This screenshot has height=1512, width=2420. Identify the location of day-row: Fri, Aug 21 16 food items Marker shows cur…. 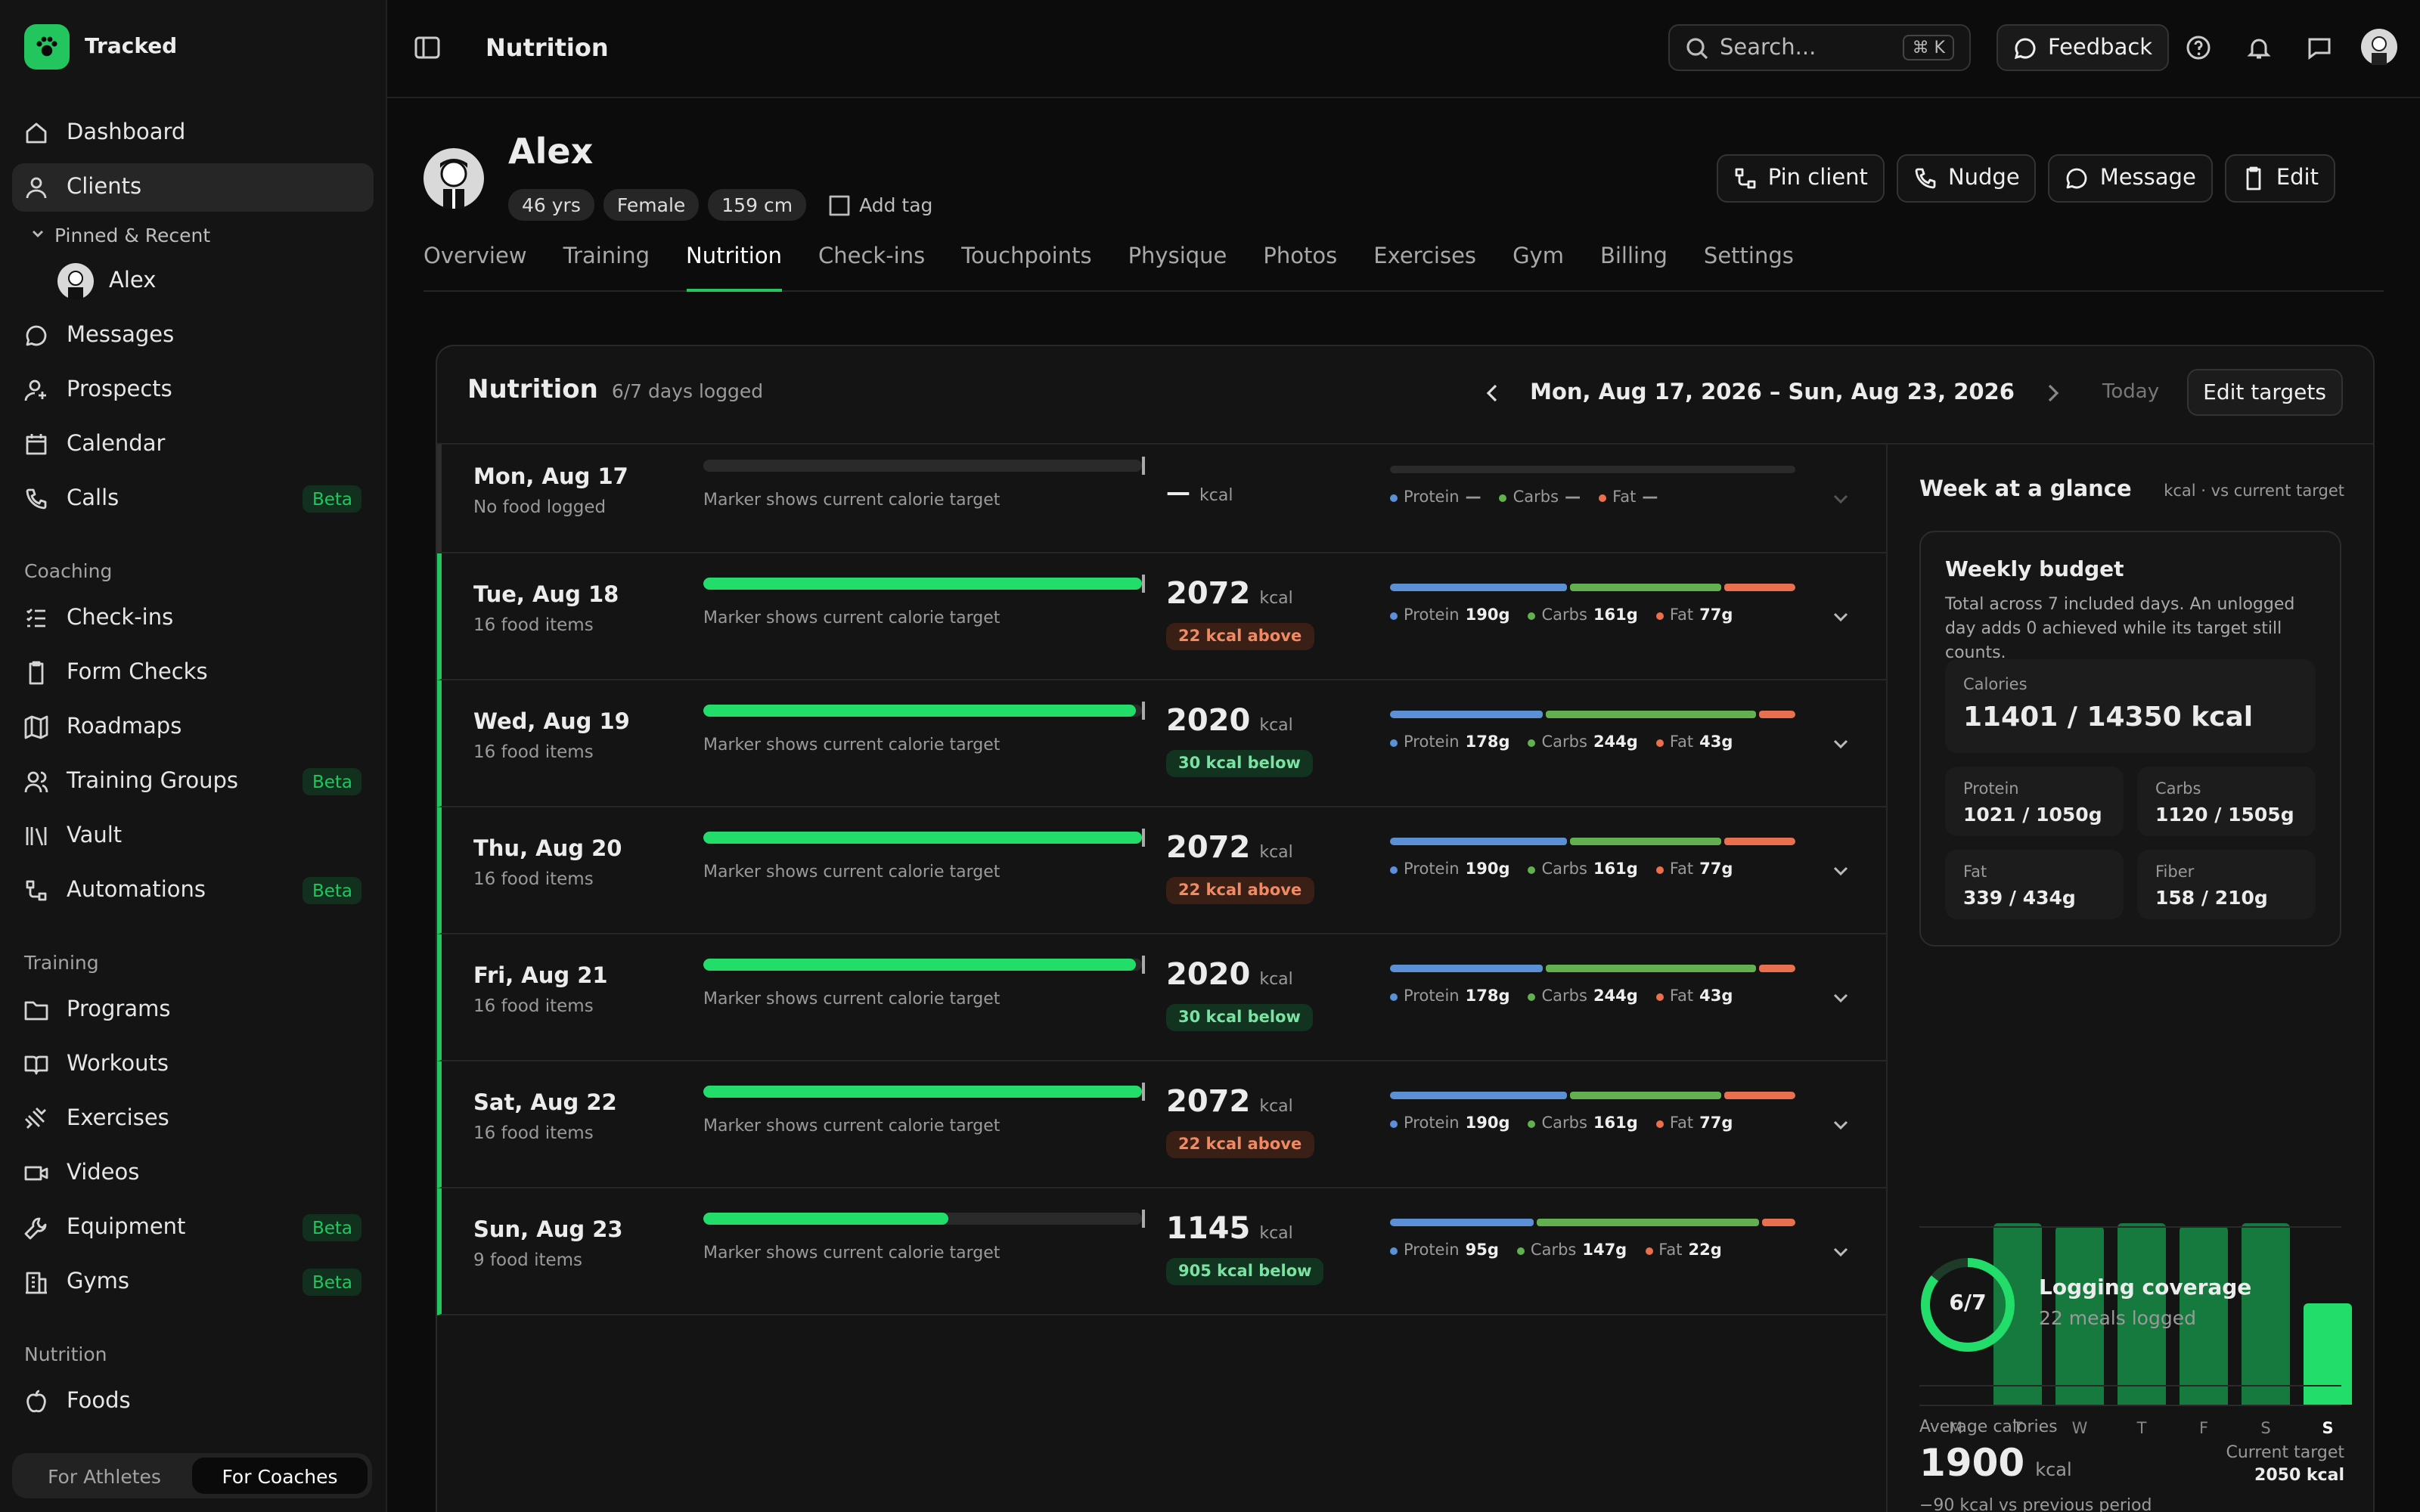
(1161, 998).